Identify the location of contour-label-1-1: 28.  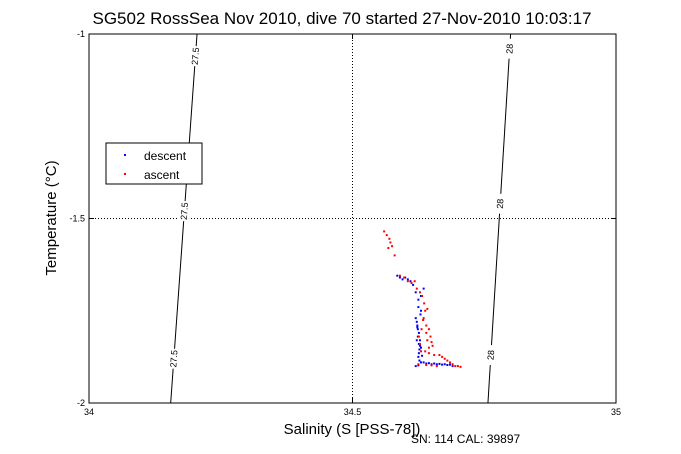
(500, 203).